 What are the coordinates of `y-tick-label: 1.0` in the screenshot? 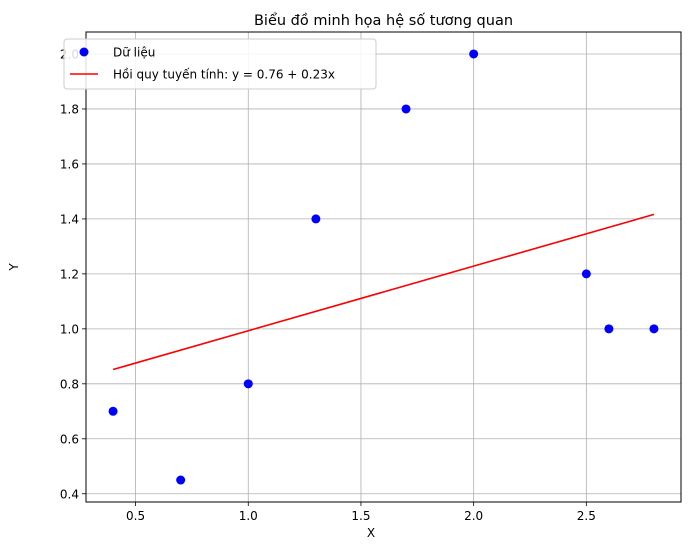 It's located at (69, 329).